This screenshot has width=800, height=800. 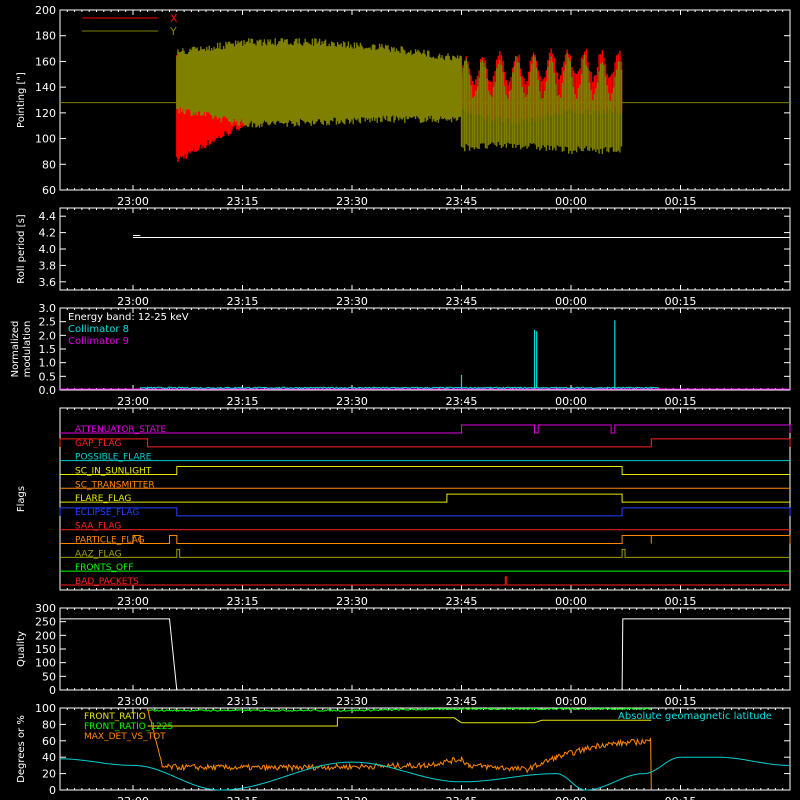 What do you see at coordinates (98, 329) in the screenshot?
I see `legend-collimator-8: Collimator 8` at bounding box center [98, 329].